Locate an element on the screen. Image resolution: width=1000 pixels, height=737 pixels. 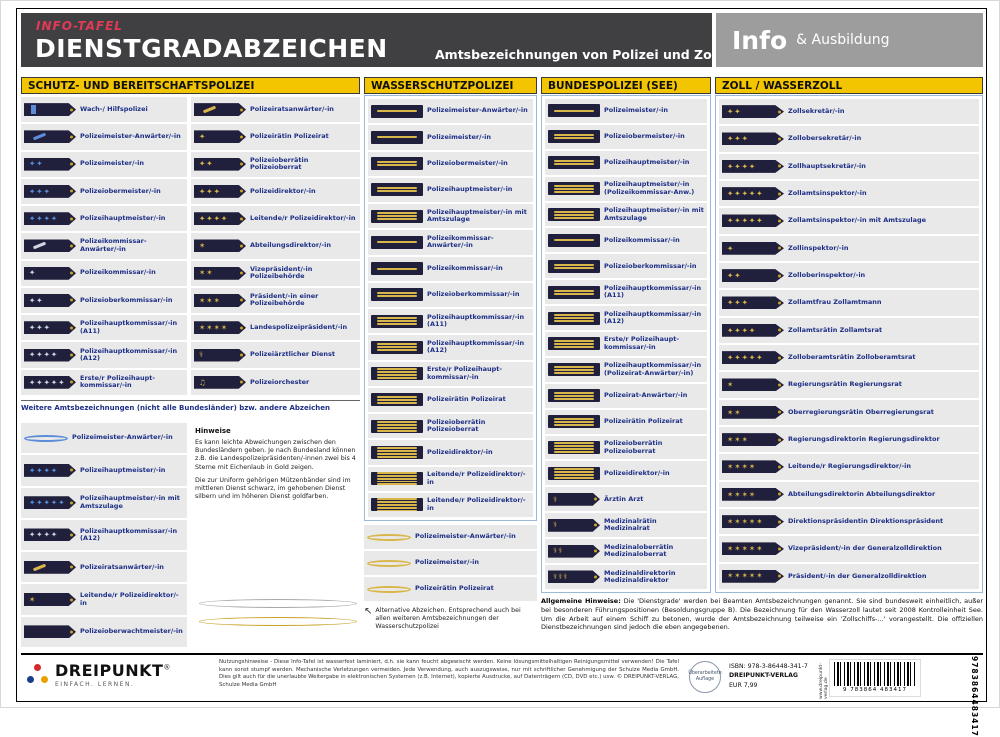
rank-label: Abteilungs­direktor/-in is located at coordinates (290, 245).